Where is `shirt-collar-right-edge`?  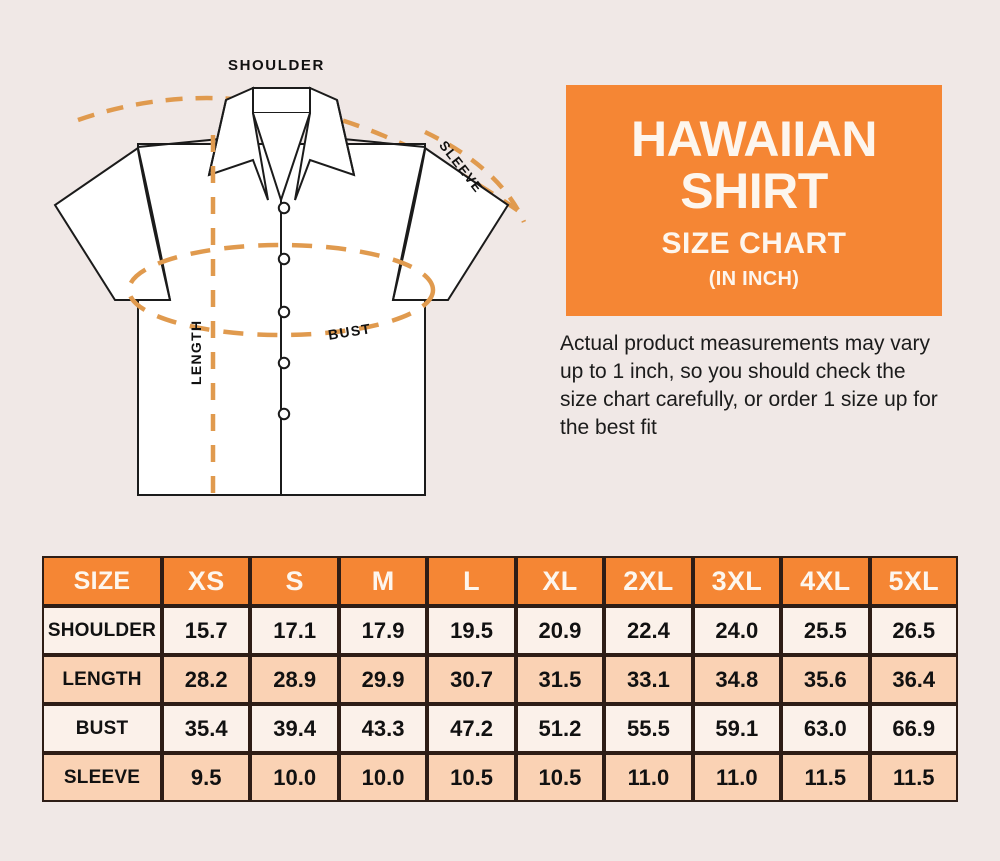 shirt-collar-right-edge is located at coordinates (345, 137).